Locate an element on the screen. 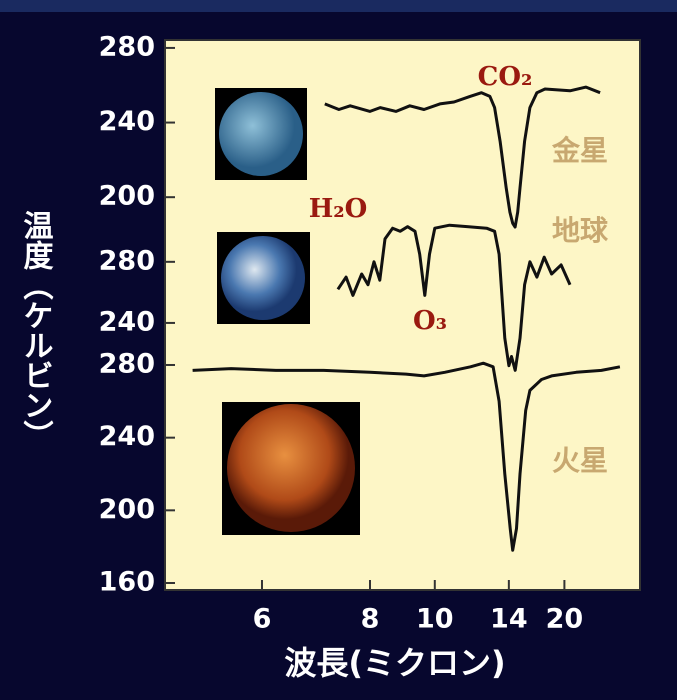  y-tick-label: 160 is located at coordinates (127, 582).